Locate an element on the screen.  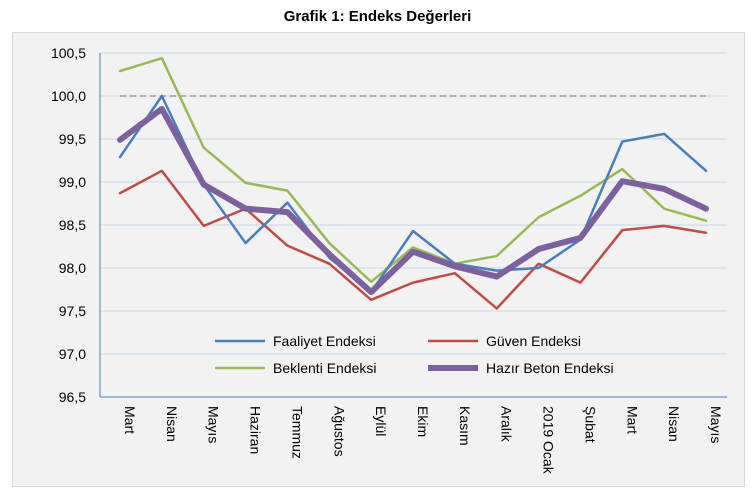
y-tick-label: 97,5 is located at coordinates (72, 311).